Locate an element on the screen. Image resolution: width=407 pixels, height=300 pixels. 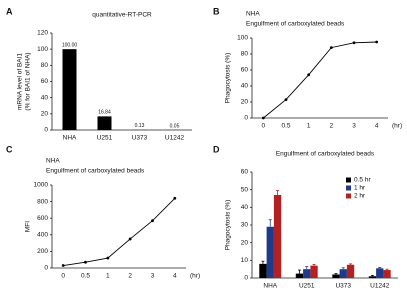
legend-label: 1 hr is located at coordinates (360, 188).